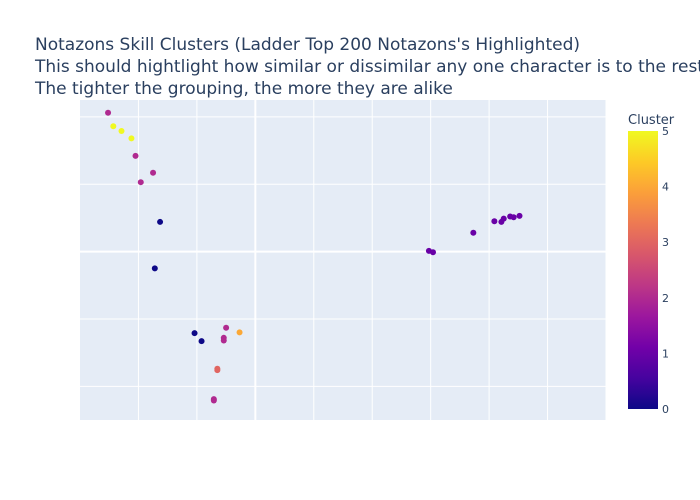 This screenshot has height=500, width=700. Describe the element at coordinates (651, 120) in the screenshot. I see `colorbar-title: Cluster` at that location.